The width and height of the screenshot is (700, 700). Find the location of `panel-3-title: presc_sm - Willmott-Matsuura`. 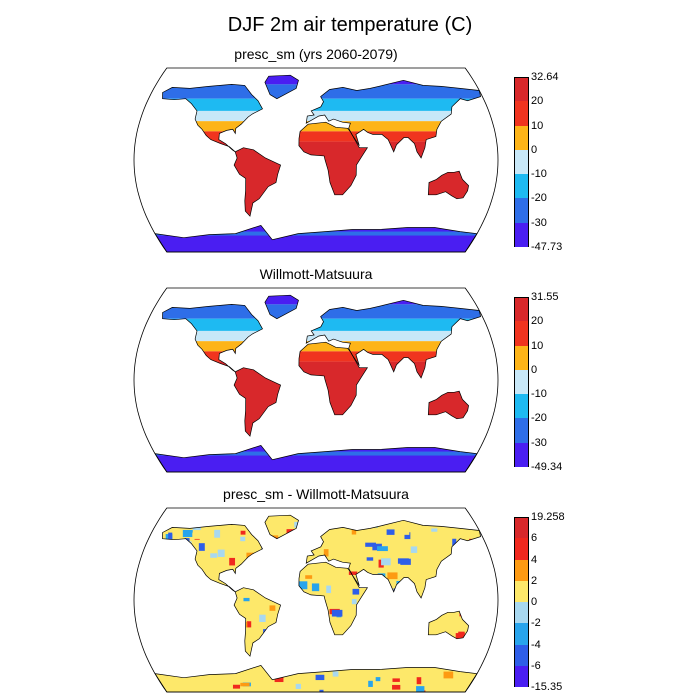

panel-3-title: presc_sm - Willmott-Matsuura is located at coordinates (316, 494).